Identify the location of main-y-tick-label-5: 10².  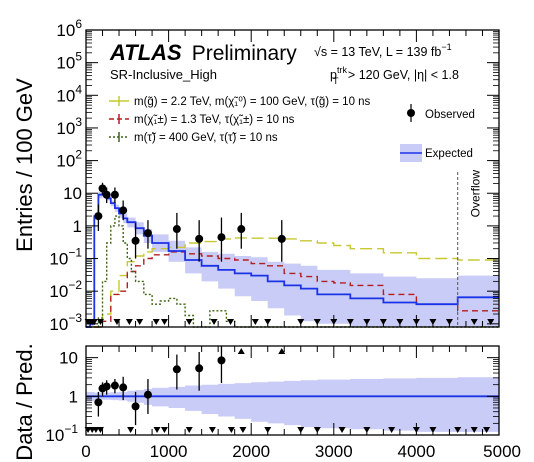
(69, 159).